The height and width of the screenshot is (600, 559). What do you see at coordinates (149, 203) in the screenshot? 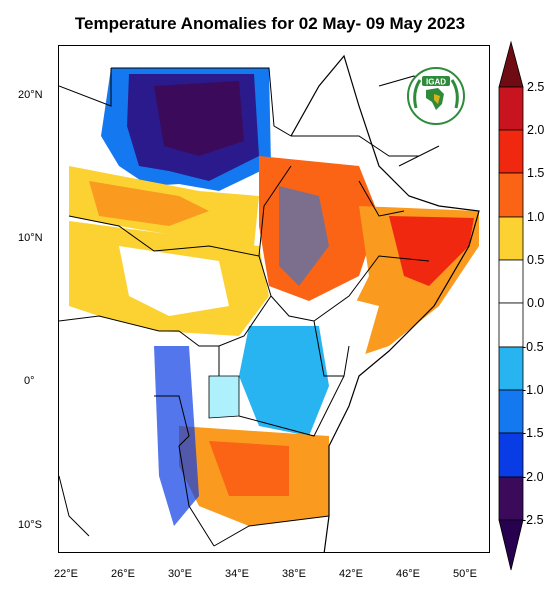
I see `sahel-warm-core` at bounding box center [149, 203].